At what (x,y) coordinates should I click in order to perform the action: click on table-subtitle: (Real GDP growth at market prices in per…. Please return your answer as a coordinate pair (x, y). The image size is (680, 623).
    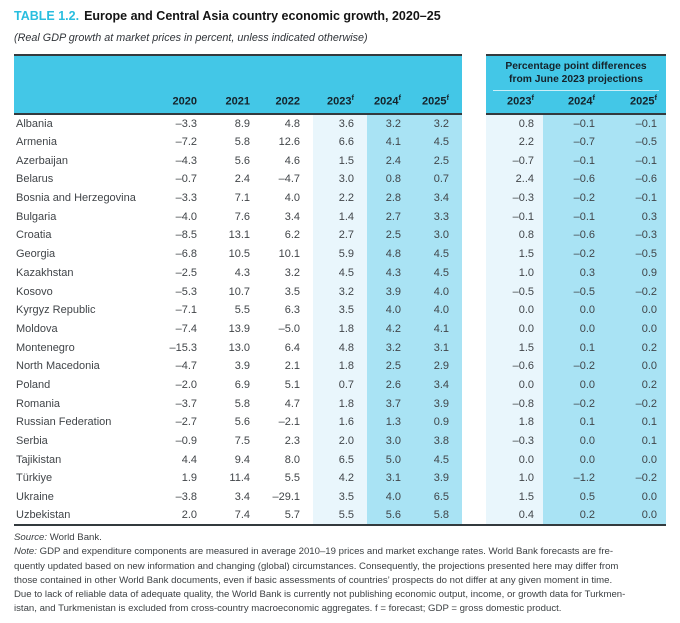
    Looking at the image, I should click on (191, 38).